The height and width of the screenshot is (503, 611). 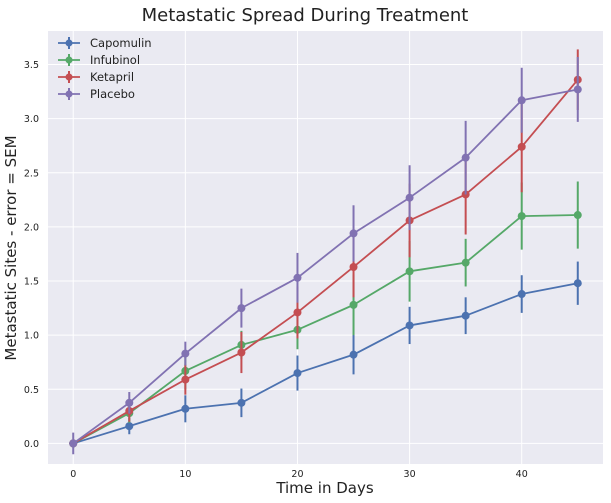 What do you see at coordinates (522, 474) in the screenshot?
I see `x-tick-label: 40` at bounding box center [522, 474].